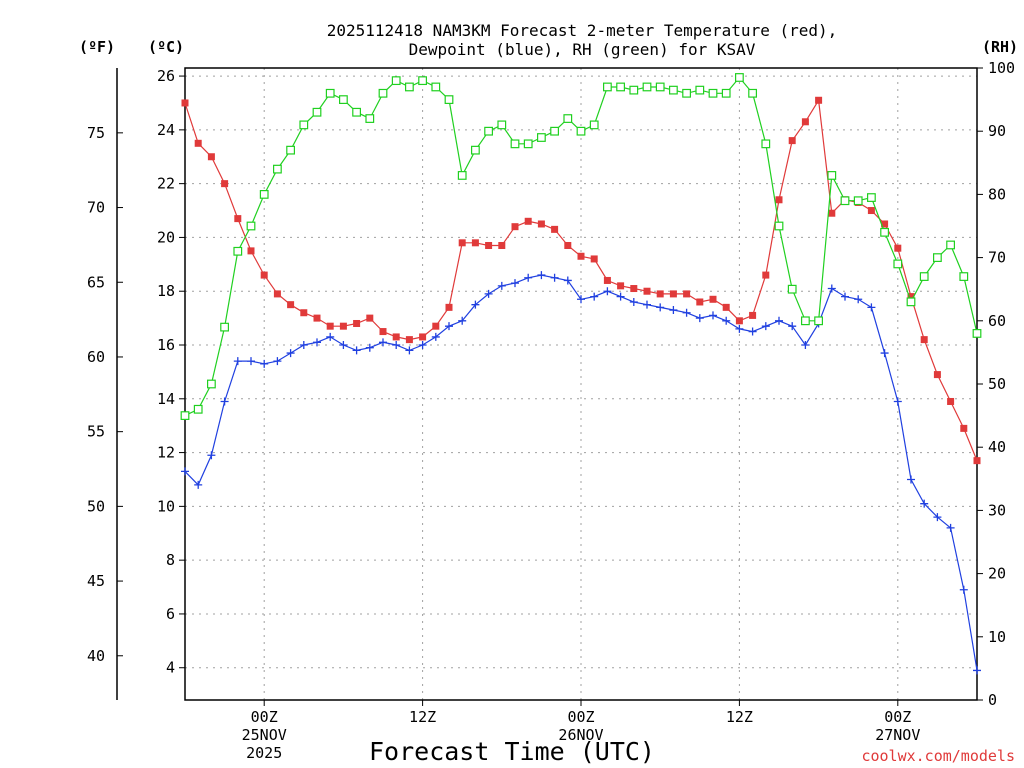 The width and height of the screenshot is (1024, 768). I want to click on fahrenheit-unit-label: (ºF), so click(97, 47).